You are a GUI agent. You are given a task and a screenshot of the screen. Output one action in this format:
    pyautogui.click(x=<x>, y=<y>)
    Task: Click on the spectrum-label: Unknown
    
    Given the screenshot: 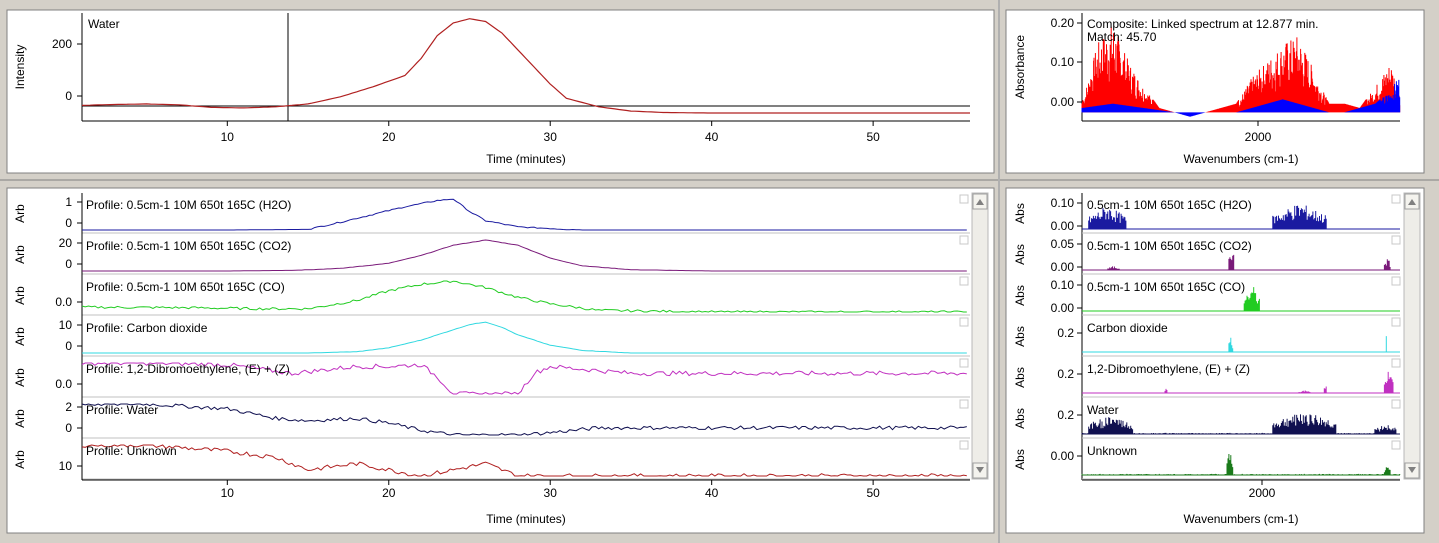 What is the action you would take?
    pyautogui.click(x=1112, y=451)
    